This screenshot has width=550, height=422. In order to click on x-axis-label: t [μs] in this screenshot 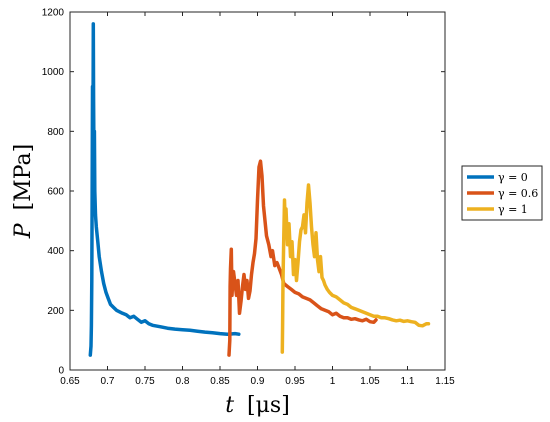, I will do `click(257, 405)`.